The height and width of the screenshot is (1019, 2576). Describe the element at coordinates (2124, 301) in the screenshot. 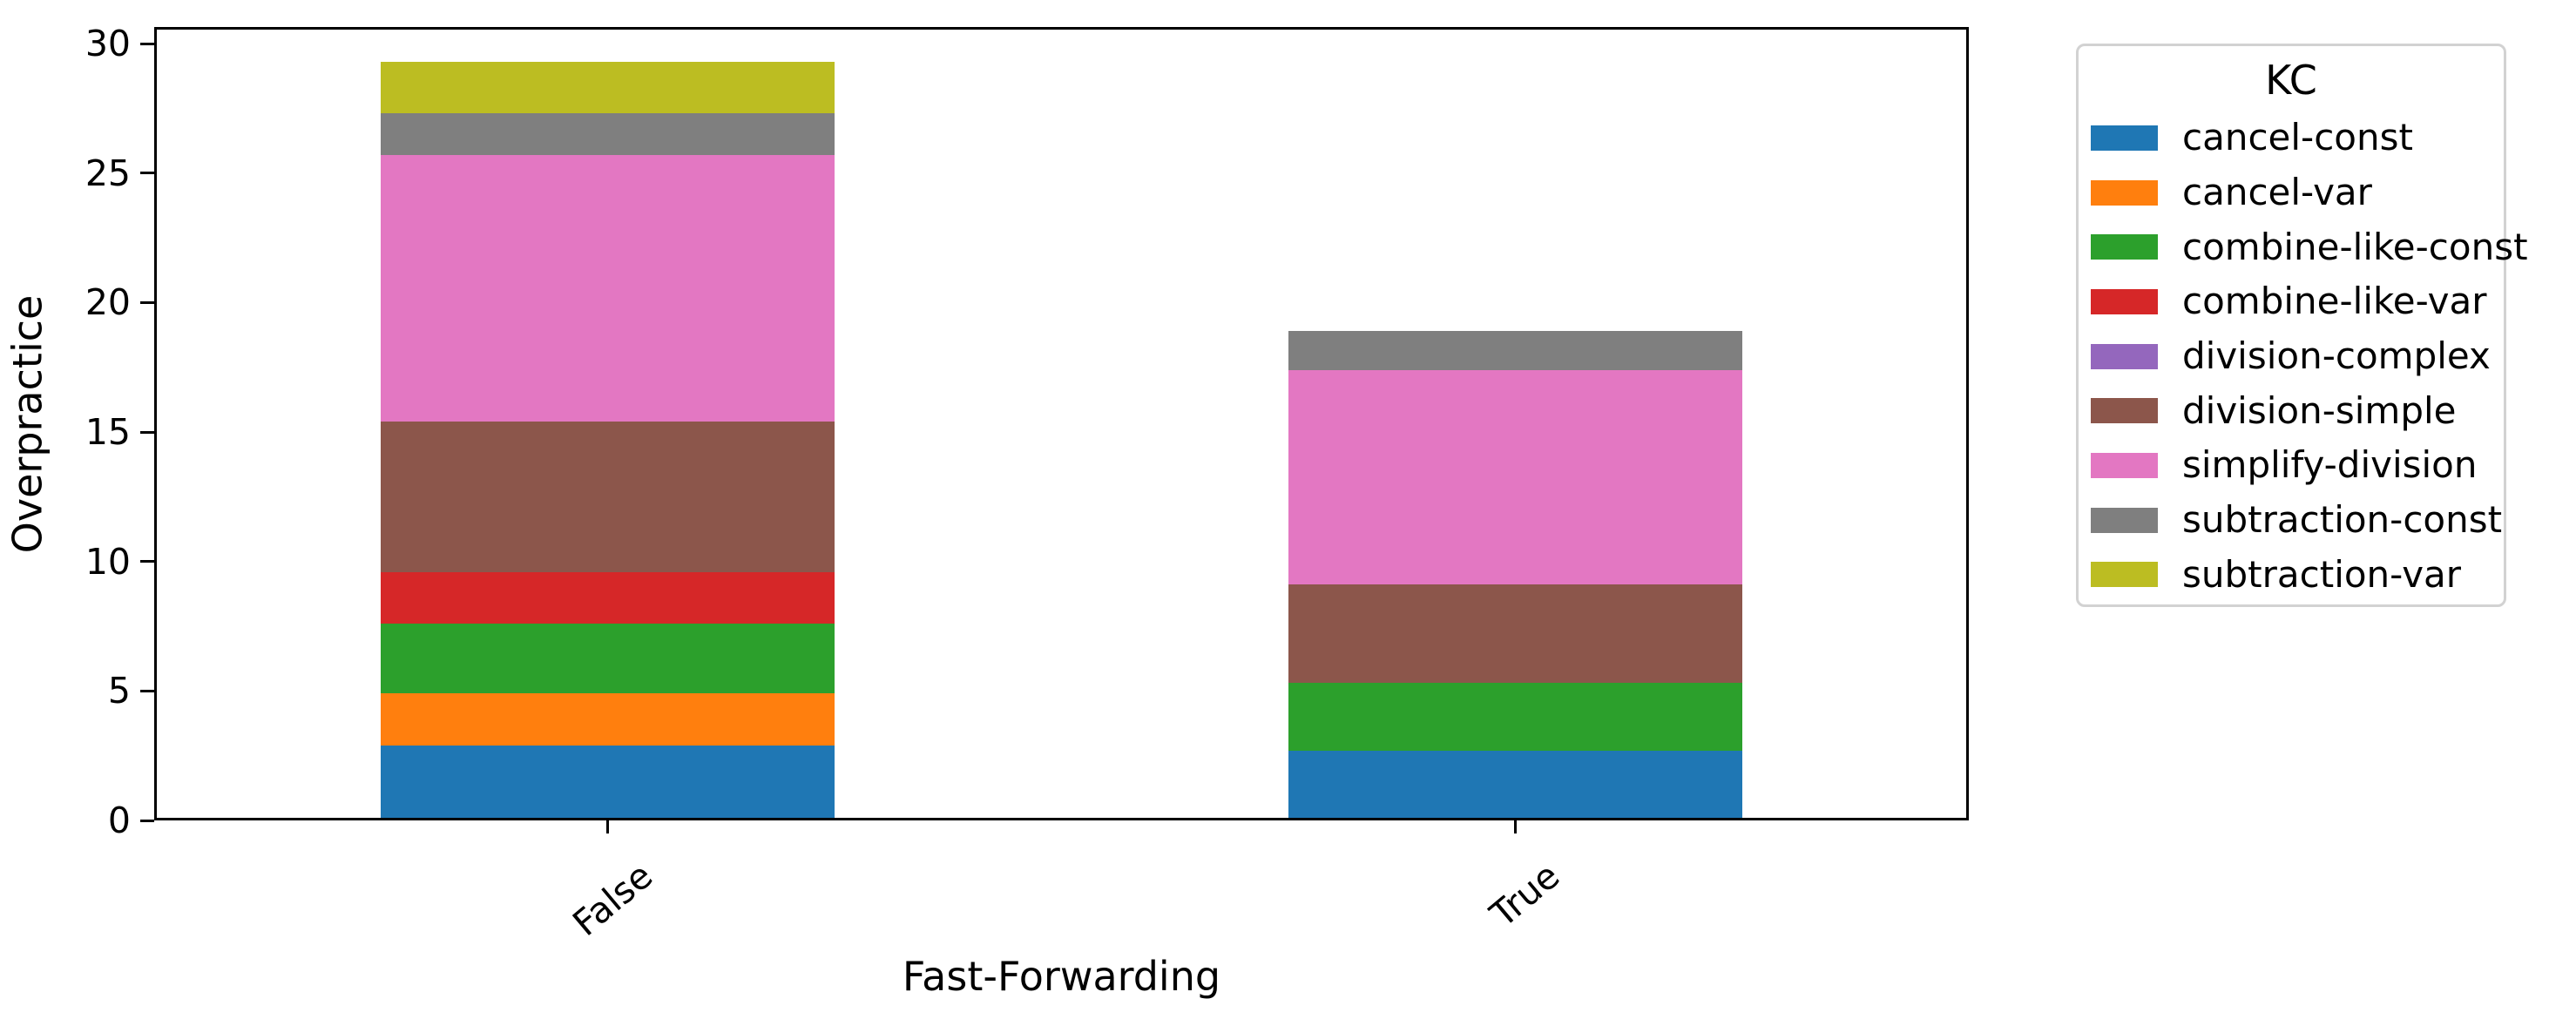

I see `legend-swatch-combine-like-var` at that location.